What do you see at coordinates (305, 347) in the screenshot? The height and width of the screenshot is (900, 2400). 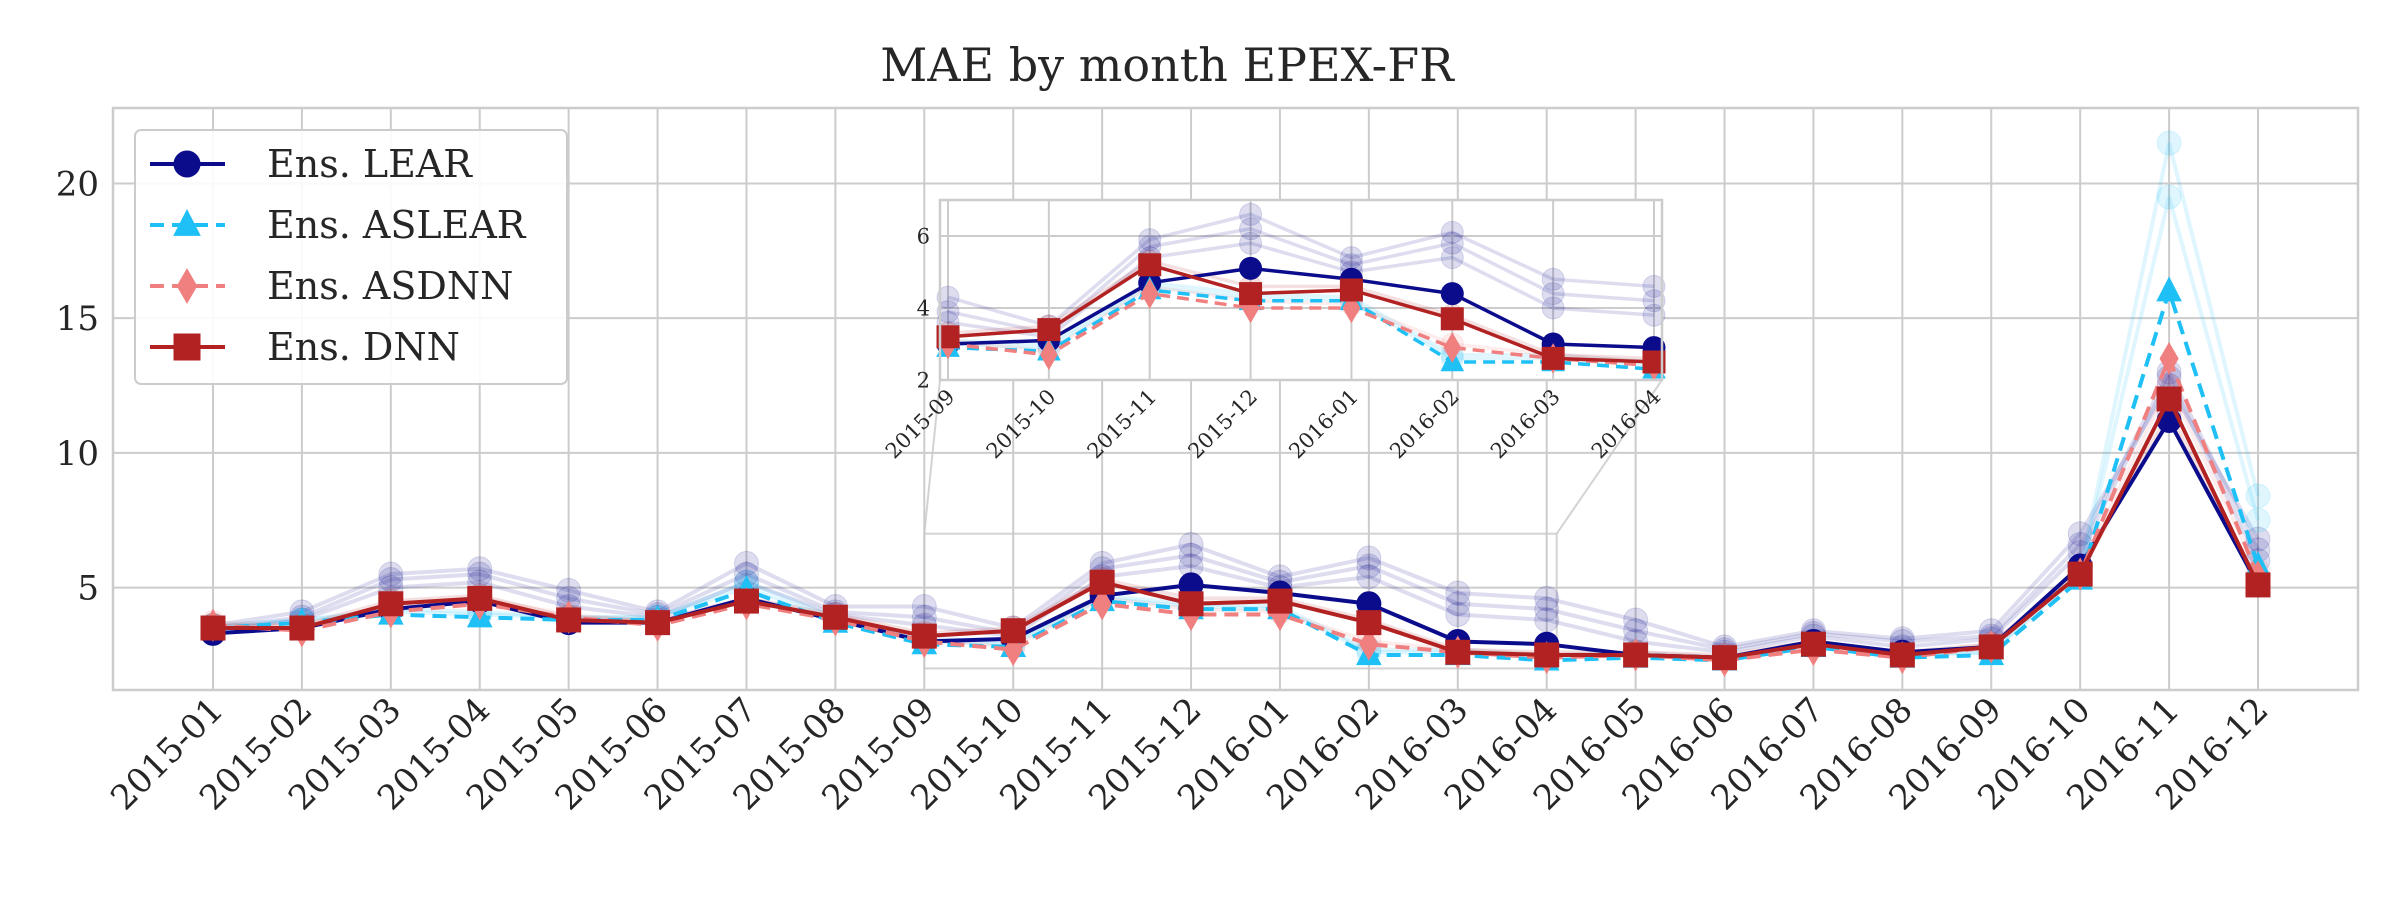 I see `legend-item-ens-dnn: Ens. DNN` at bounding box center [305, 347].